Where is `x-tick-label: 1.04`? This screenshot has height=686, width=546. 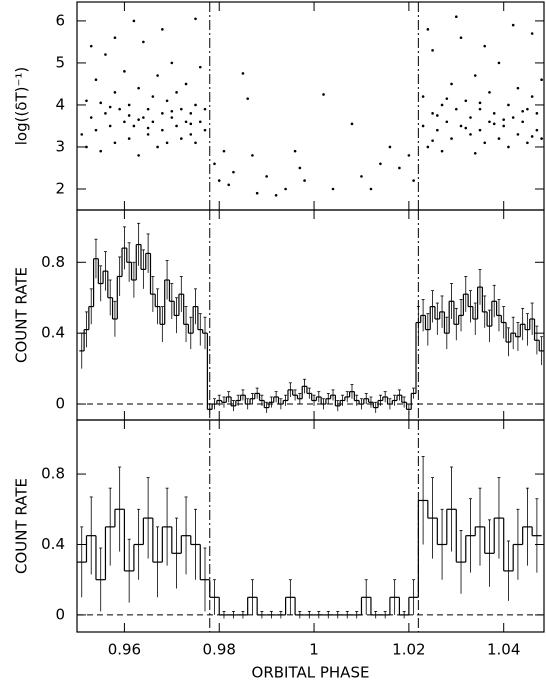 x-tick-label: 1.04 is located at coordinates (503, 650).